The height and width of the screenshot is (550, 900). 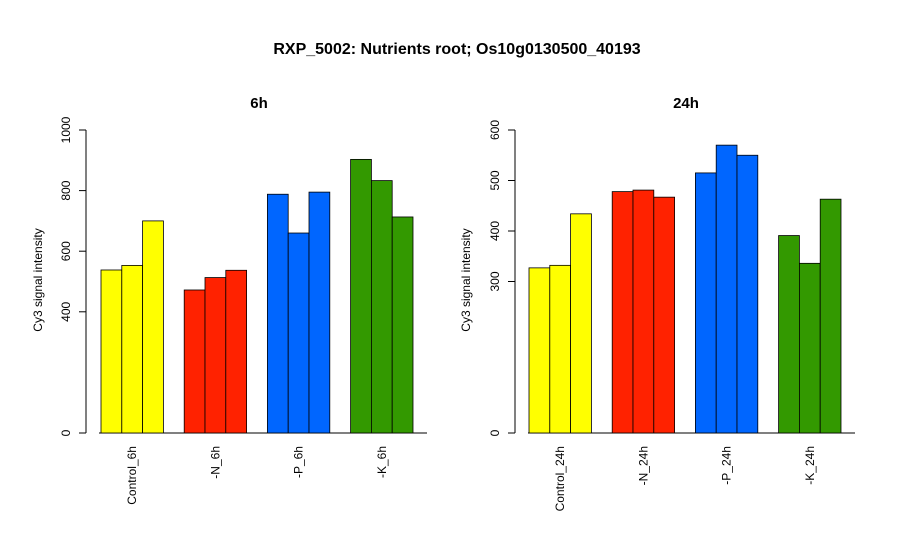 I want to click on panel-24h-title: 24h, so click(x=686, y=103).